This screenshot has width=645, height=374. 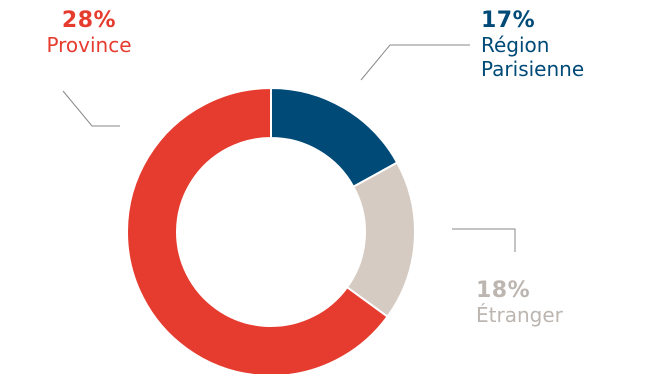 What do you see at coordinates (503, 290) in the screenshot?
I see `percent-label-etranger: 18%` at bounding box center [503, 290].